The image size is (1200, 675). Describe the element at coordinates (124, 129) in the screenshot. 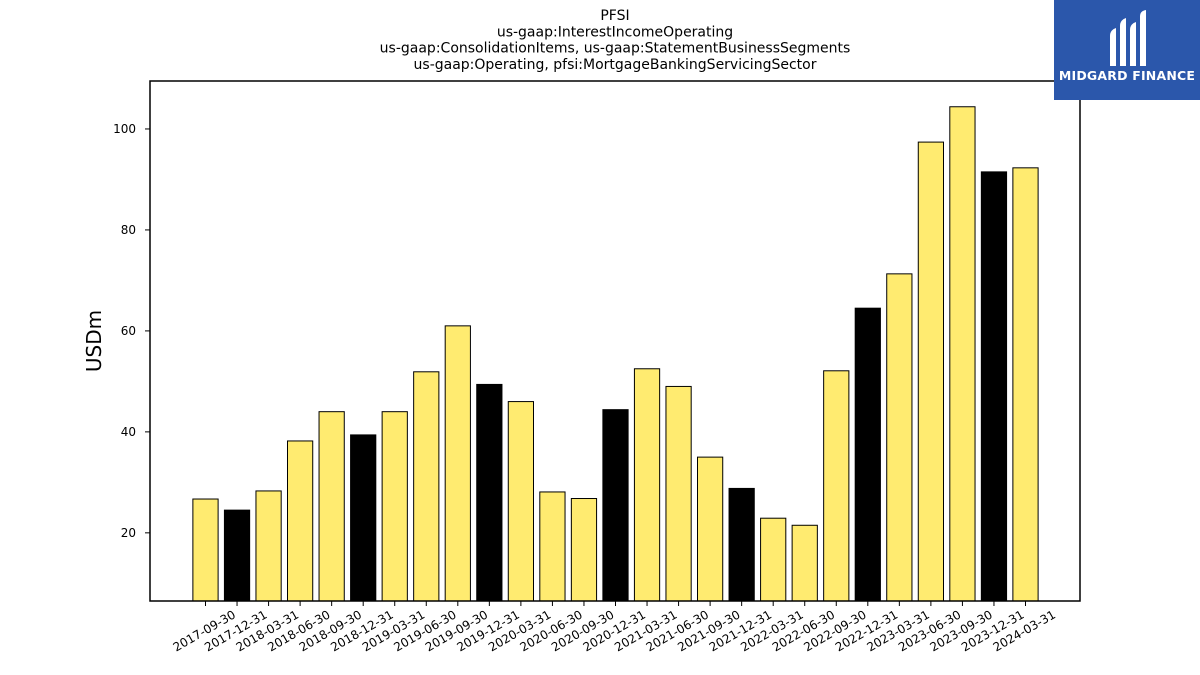

I see `y-tick-label: 100` at that location.